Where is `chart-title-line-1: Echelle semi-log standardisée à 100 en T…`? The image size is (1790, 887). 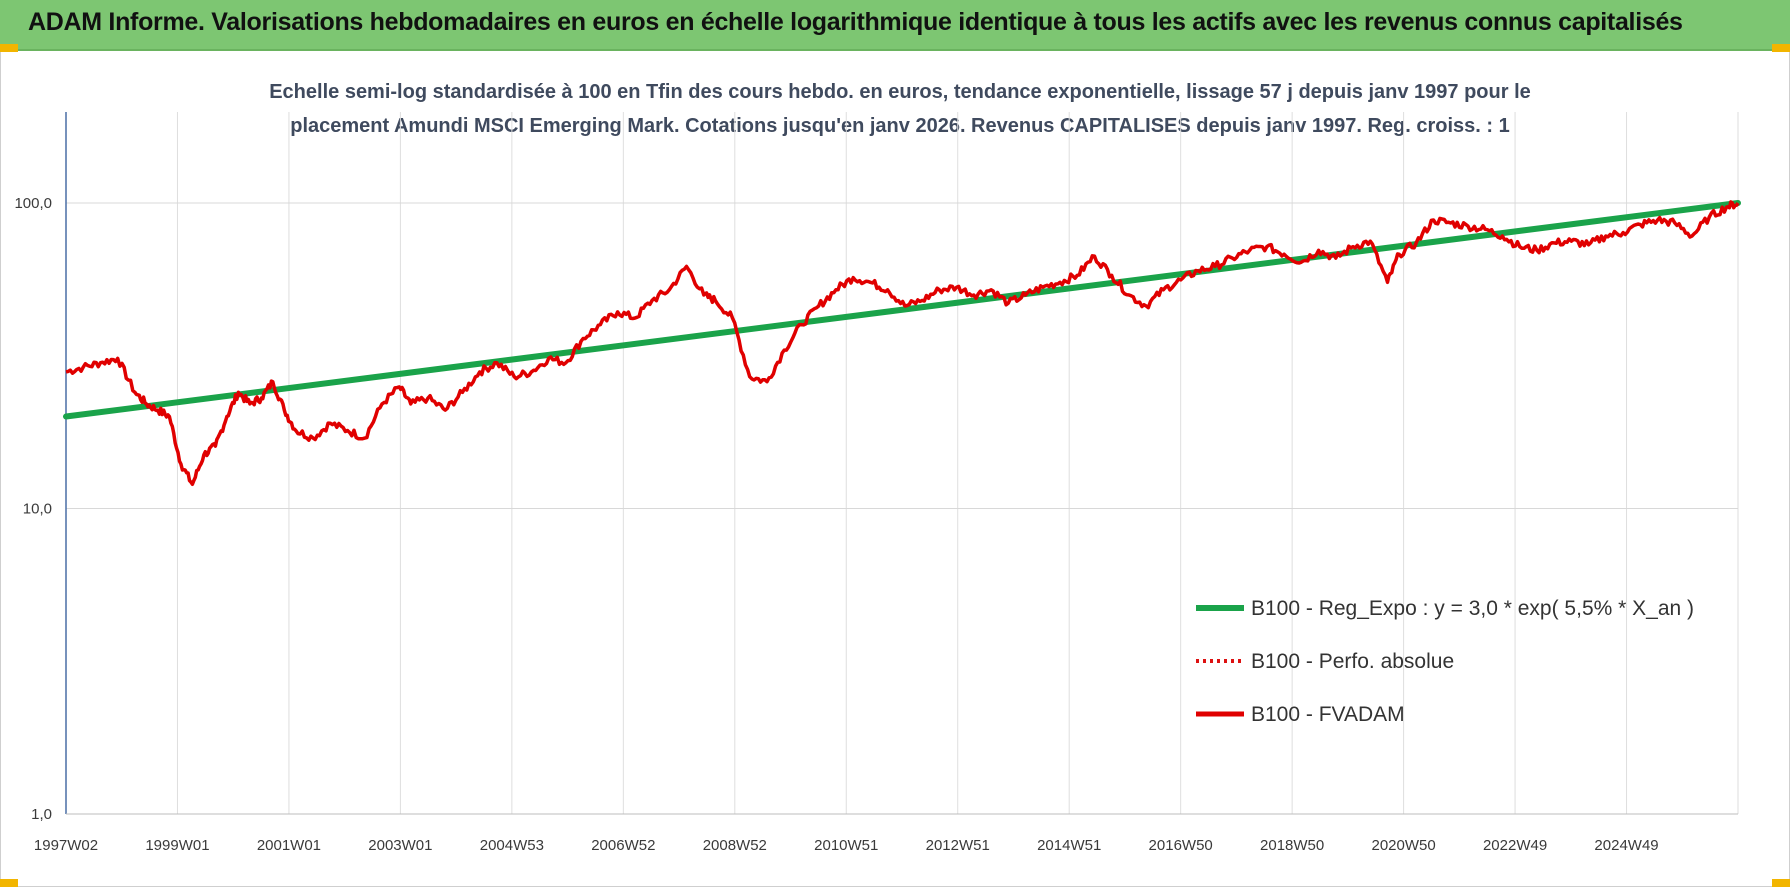
chart-title-line-1: Echelle semi-log standardisée à 100 en T… is located at coordinates (900, 92).